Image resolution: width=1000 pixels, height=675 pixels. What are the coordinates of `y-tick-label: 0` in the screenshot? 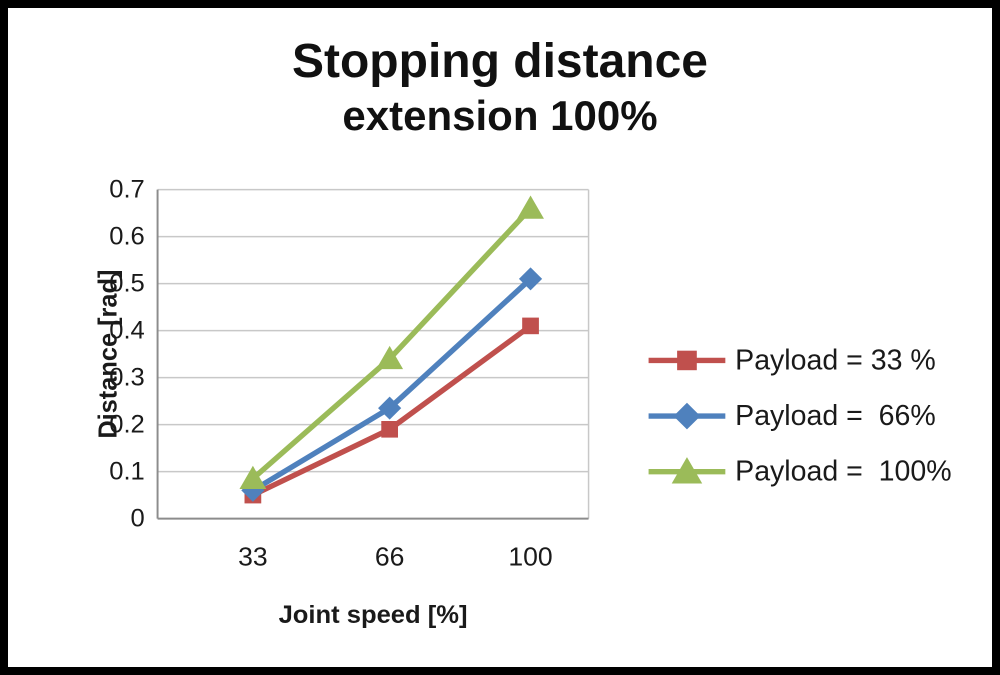 It's located at (138, 519).